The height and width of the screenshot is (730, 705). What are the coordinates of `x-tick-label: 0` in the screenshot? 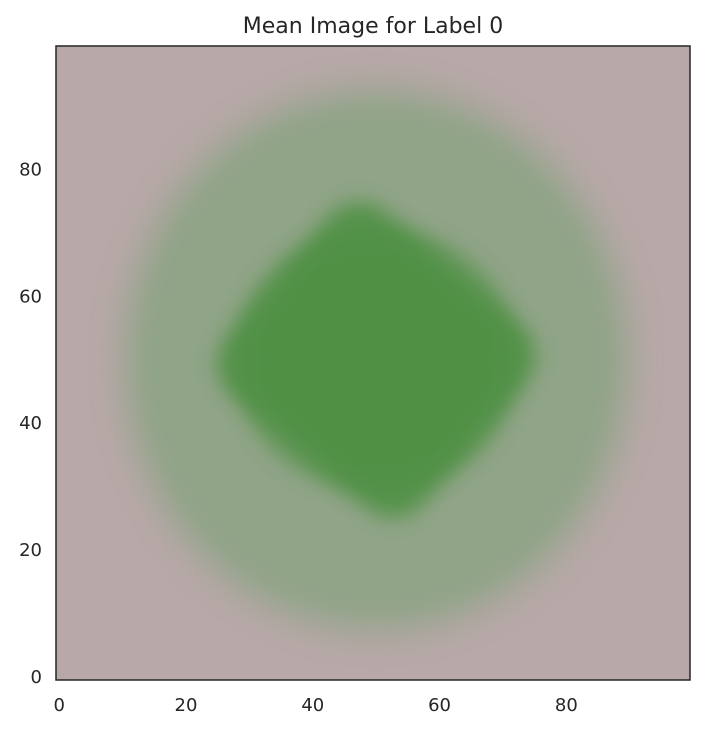 It's located at (58, 705).